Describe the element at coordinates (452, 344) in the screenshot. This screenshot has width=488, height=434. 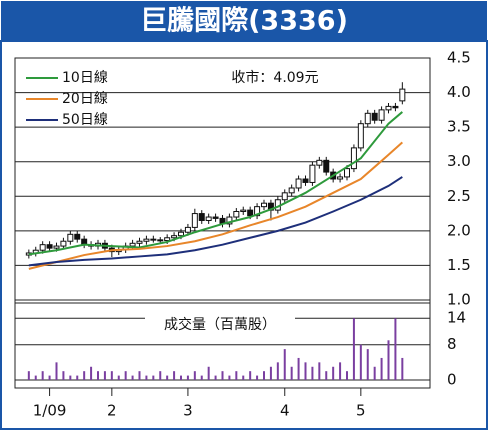
I see `volume-tick-label: 8` at that location.